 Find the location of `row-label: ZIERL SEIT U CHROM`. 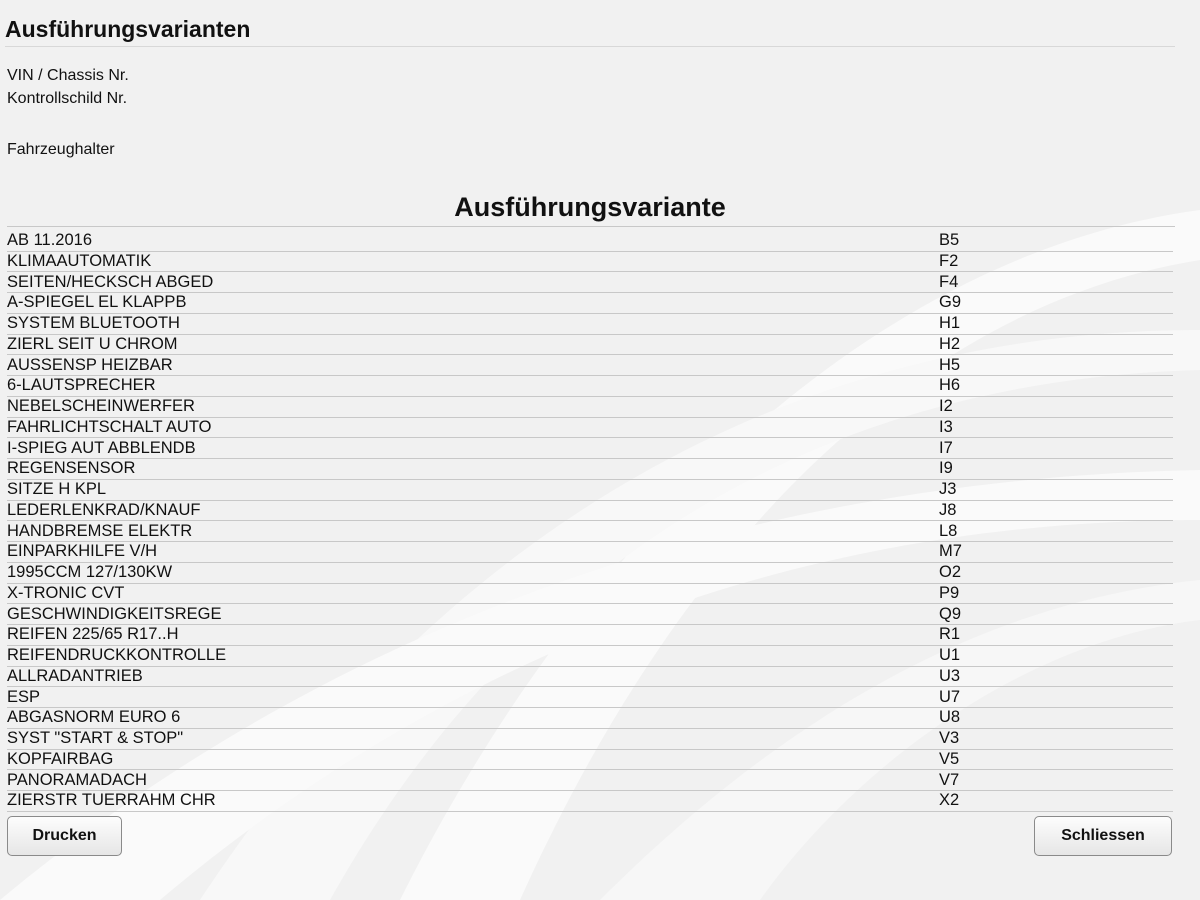

row-label: ZIERL SEIT U CHROM is located at coordinates (92, 343).